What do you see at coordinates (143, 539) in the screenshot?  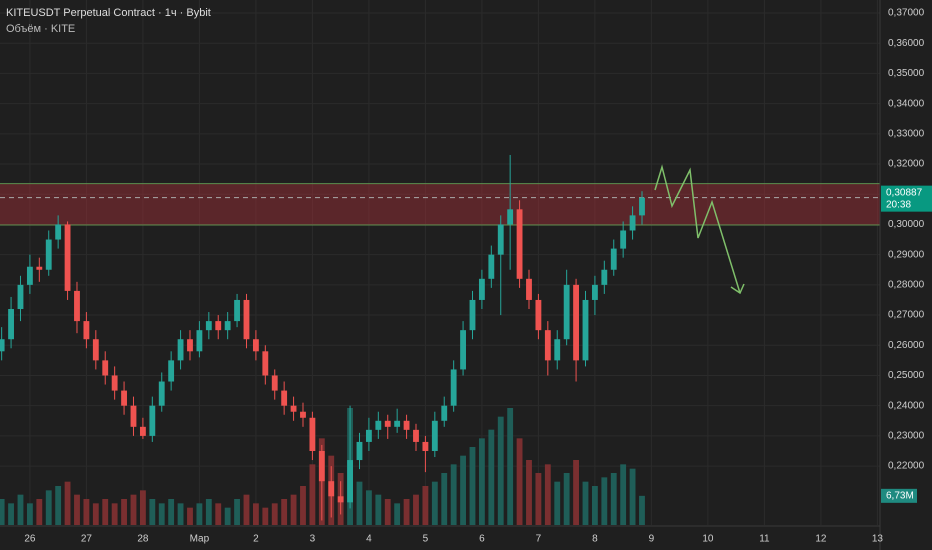 I see `x-tick-label: 28` at bounding box center [143, 539].